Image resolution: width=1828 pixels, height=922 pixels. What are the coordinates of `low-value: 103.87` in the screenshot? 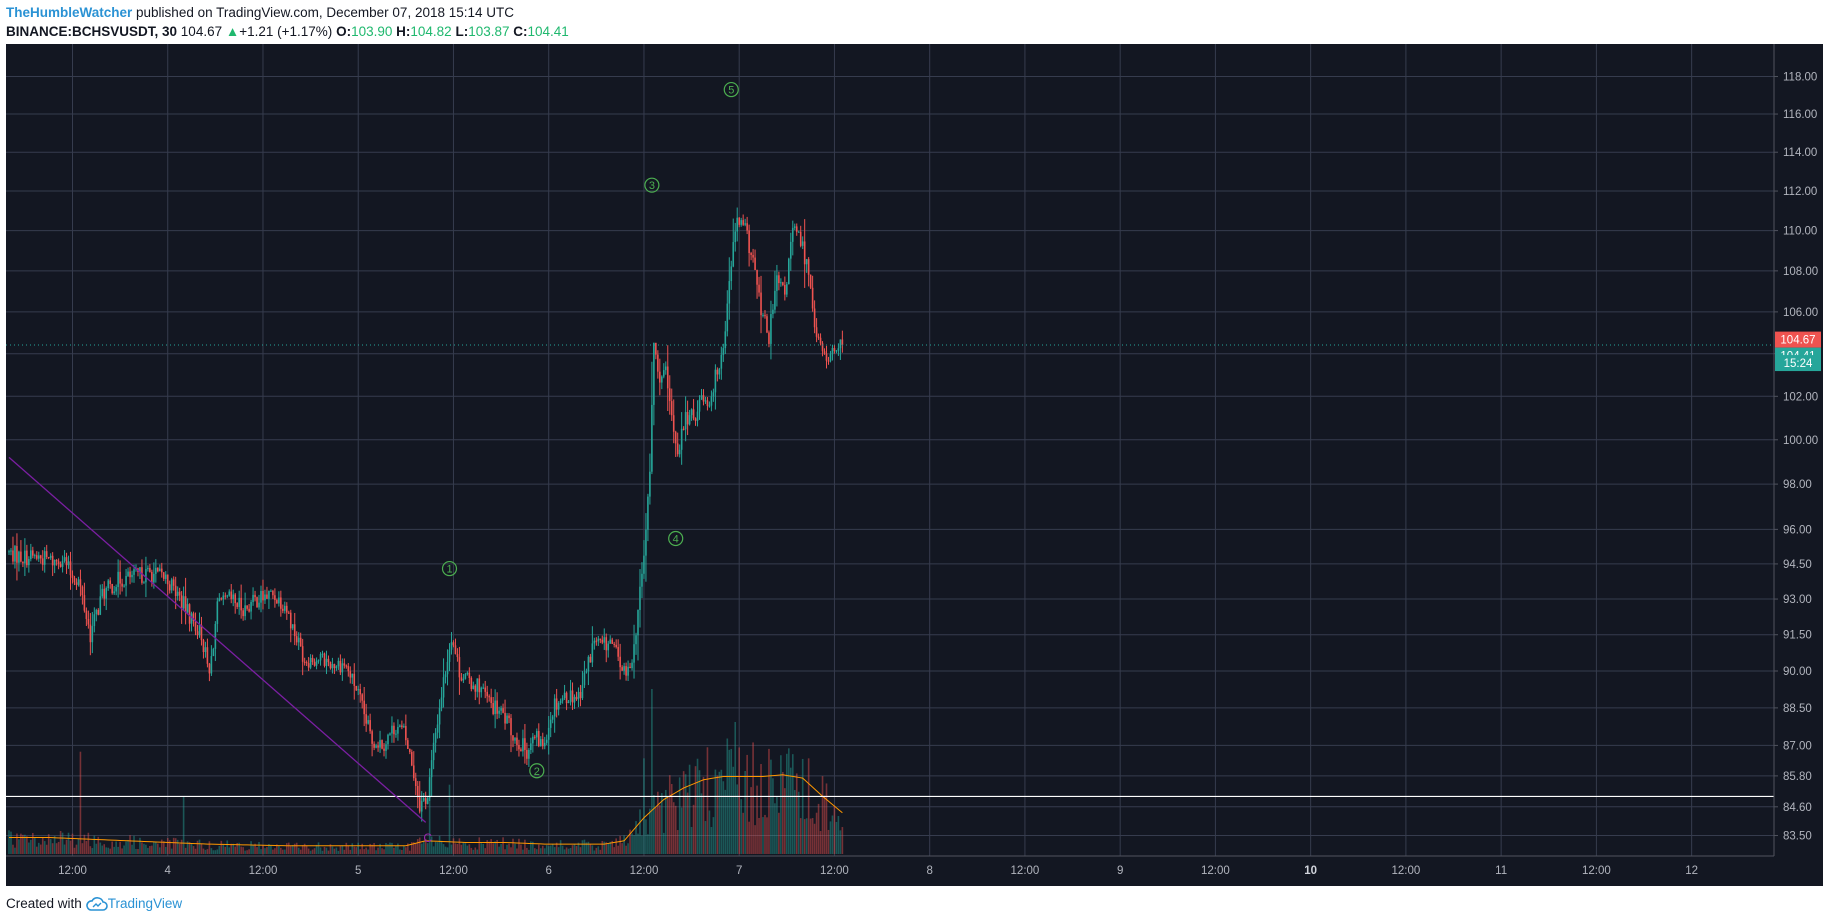 It's located at (489, 31).